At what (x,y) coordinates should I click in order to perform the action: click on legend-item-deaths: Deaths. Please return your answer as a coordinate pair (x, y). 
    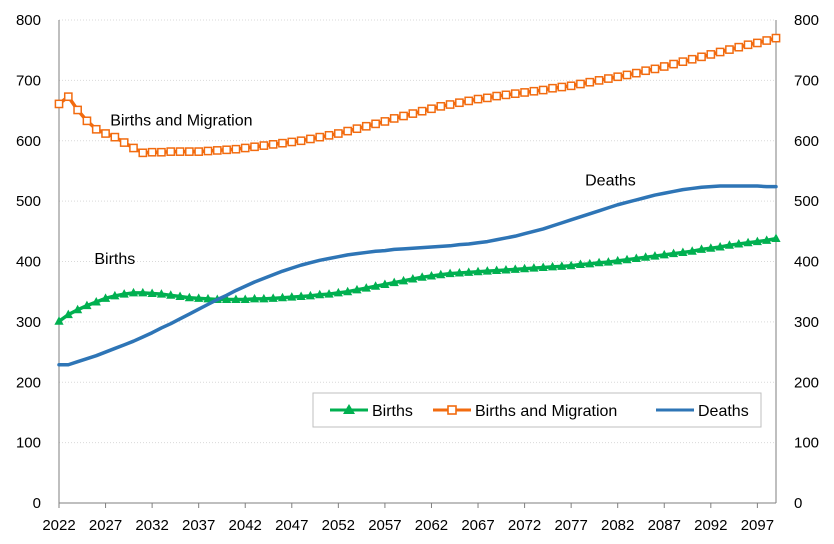
    Looking at the image, I should click on (702, 411).